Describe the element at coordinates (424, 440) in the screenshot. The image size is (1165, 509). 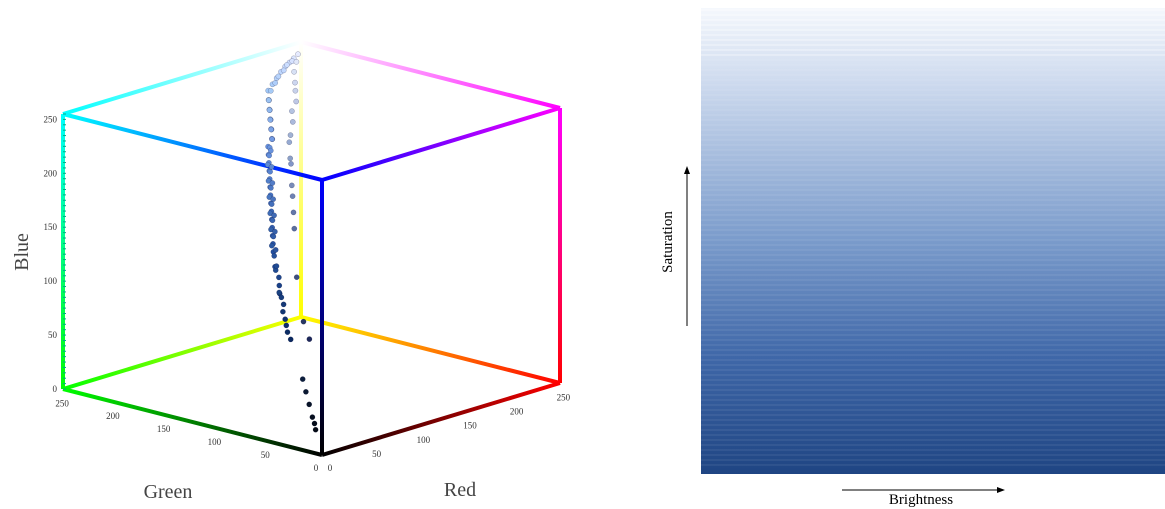
I see `tick-label-red: 100` at that location.